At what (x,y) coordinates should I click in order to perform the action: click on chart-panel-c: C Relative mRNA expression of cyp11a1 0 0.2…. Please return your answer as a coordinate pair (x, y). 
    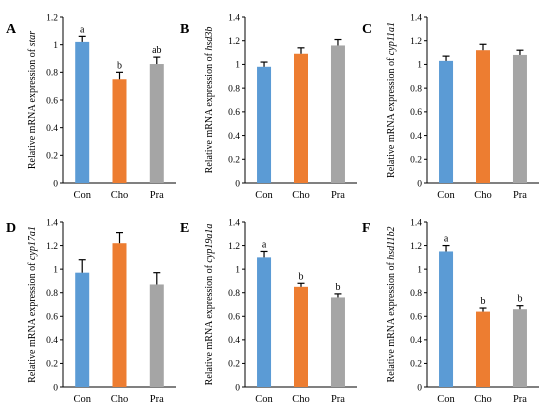
    Looking at the image, I should click on (450, 107).